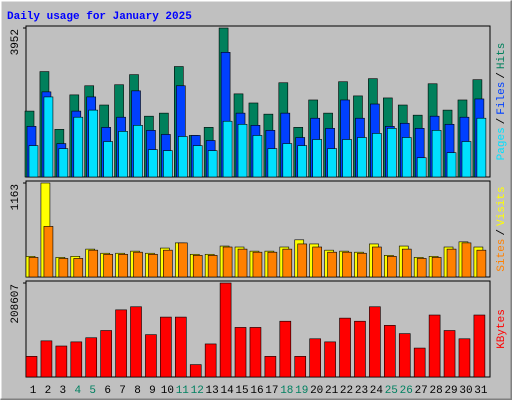  Describe the element at coordinates (301, 391) in the screenshot. I see `x-tick-label: 19` at that location.